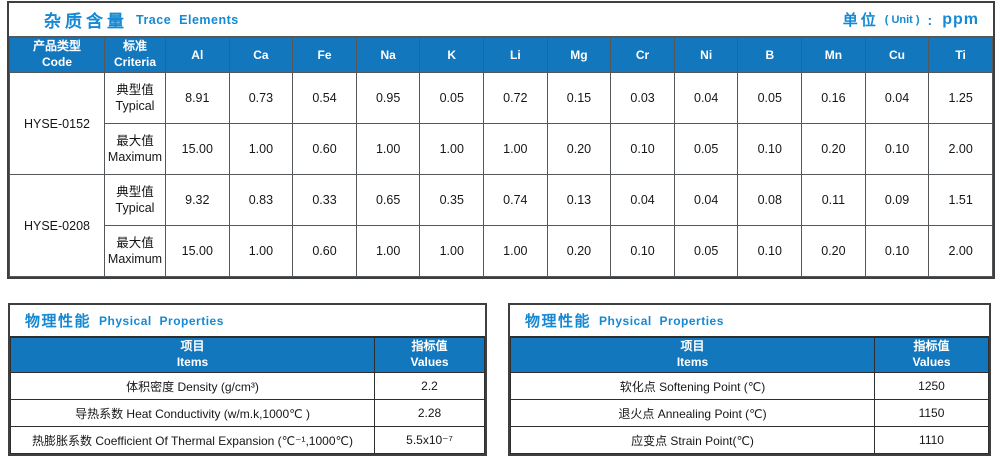 This screenshot has height=459, width=1000. I want to click on physical-left-title-en: Physical Properties, so click(161, 320).